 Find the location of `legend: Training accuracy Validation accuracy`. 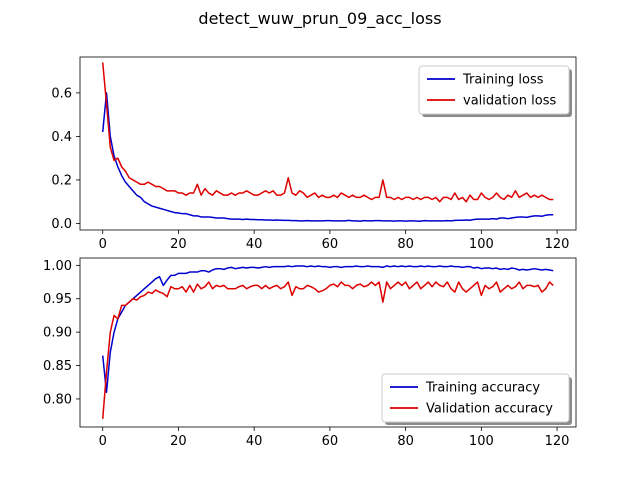

legend: Training accuracy Validation accuracy is located at coordinates (476, 399).